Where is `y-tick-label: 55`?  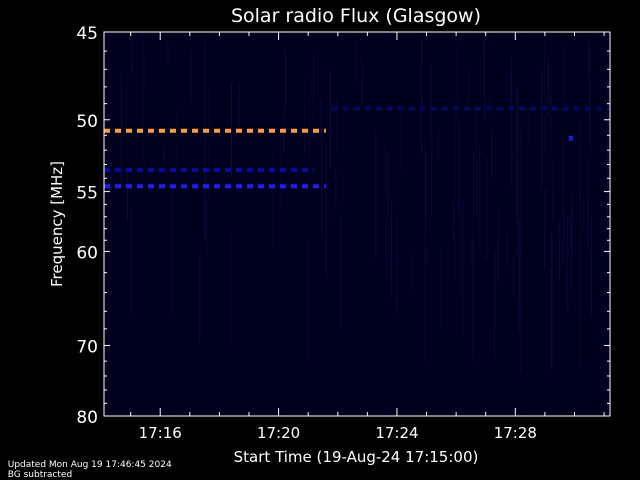
y-tick-label: 55 is located at coordinates (87, 194).